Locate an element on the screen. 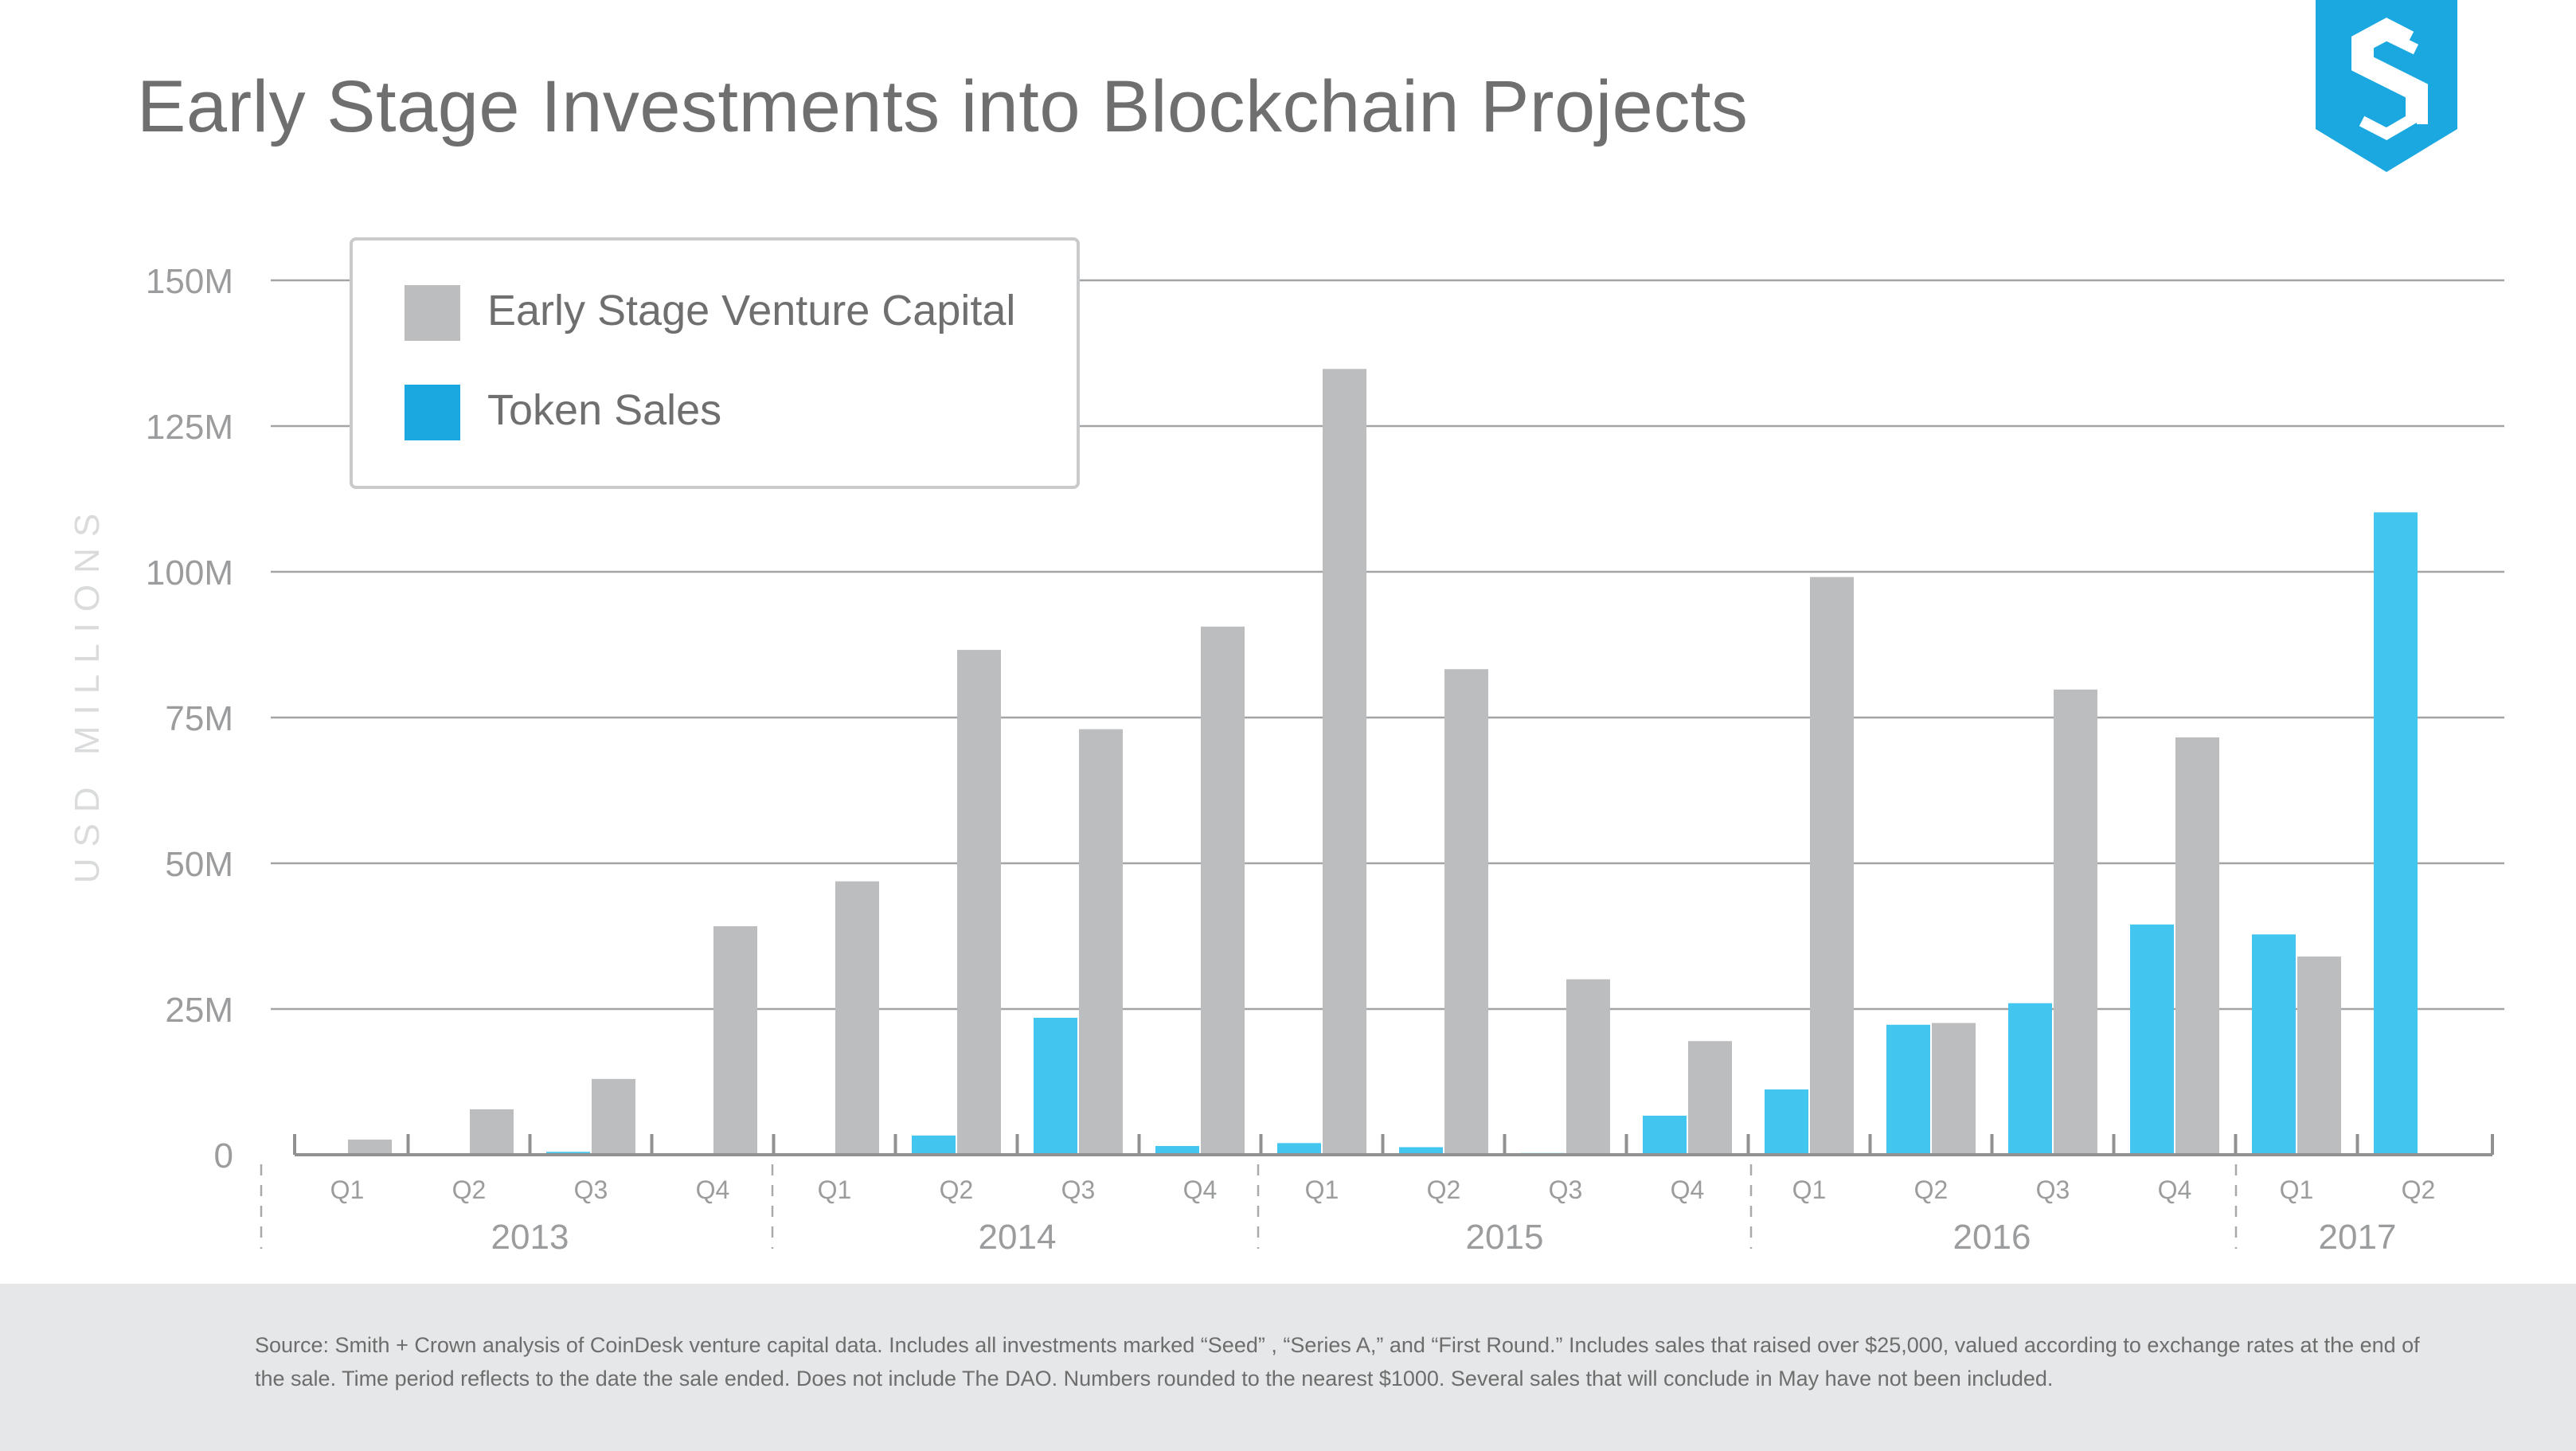  year-label: 2014 is located at coordinates (1018, 1237).